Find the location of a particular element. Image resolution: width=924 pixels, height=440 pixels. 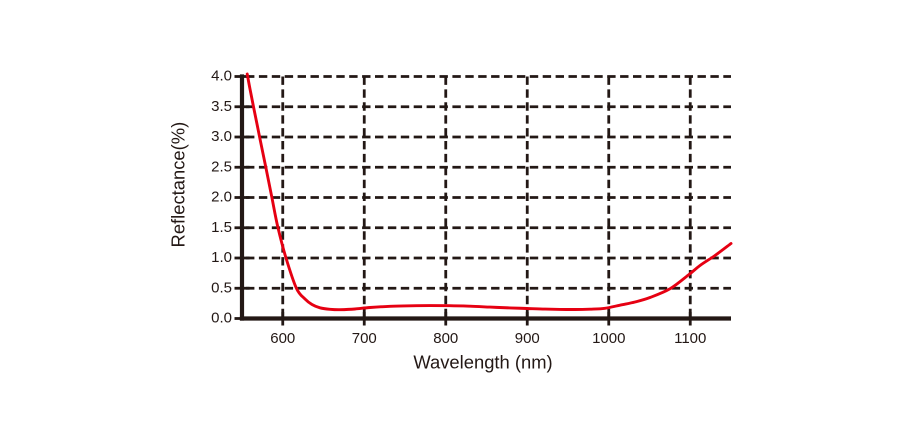

svg-text: 4.0 is located at coordinates (221, 76).